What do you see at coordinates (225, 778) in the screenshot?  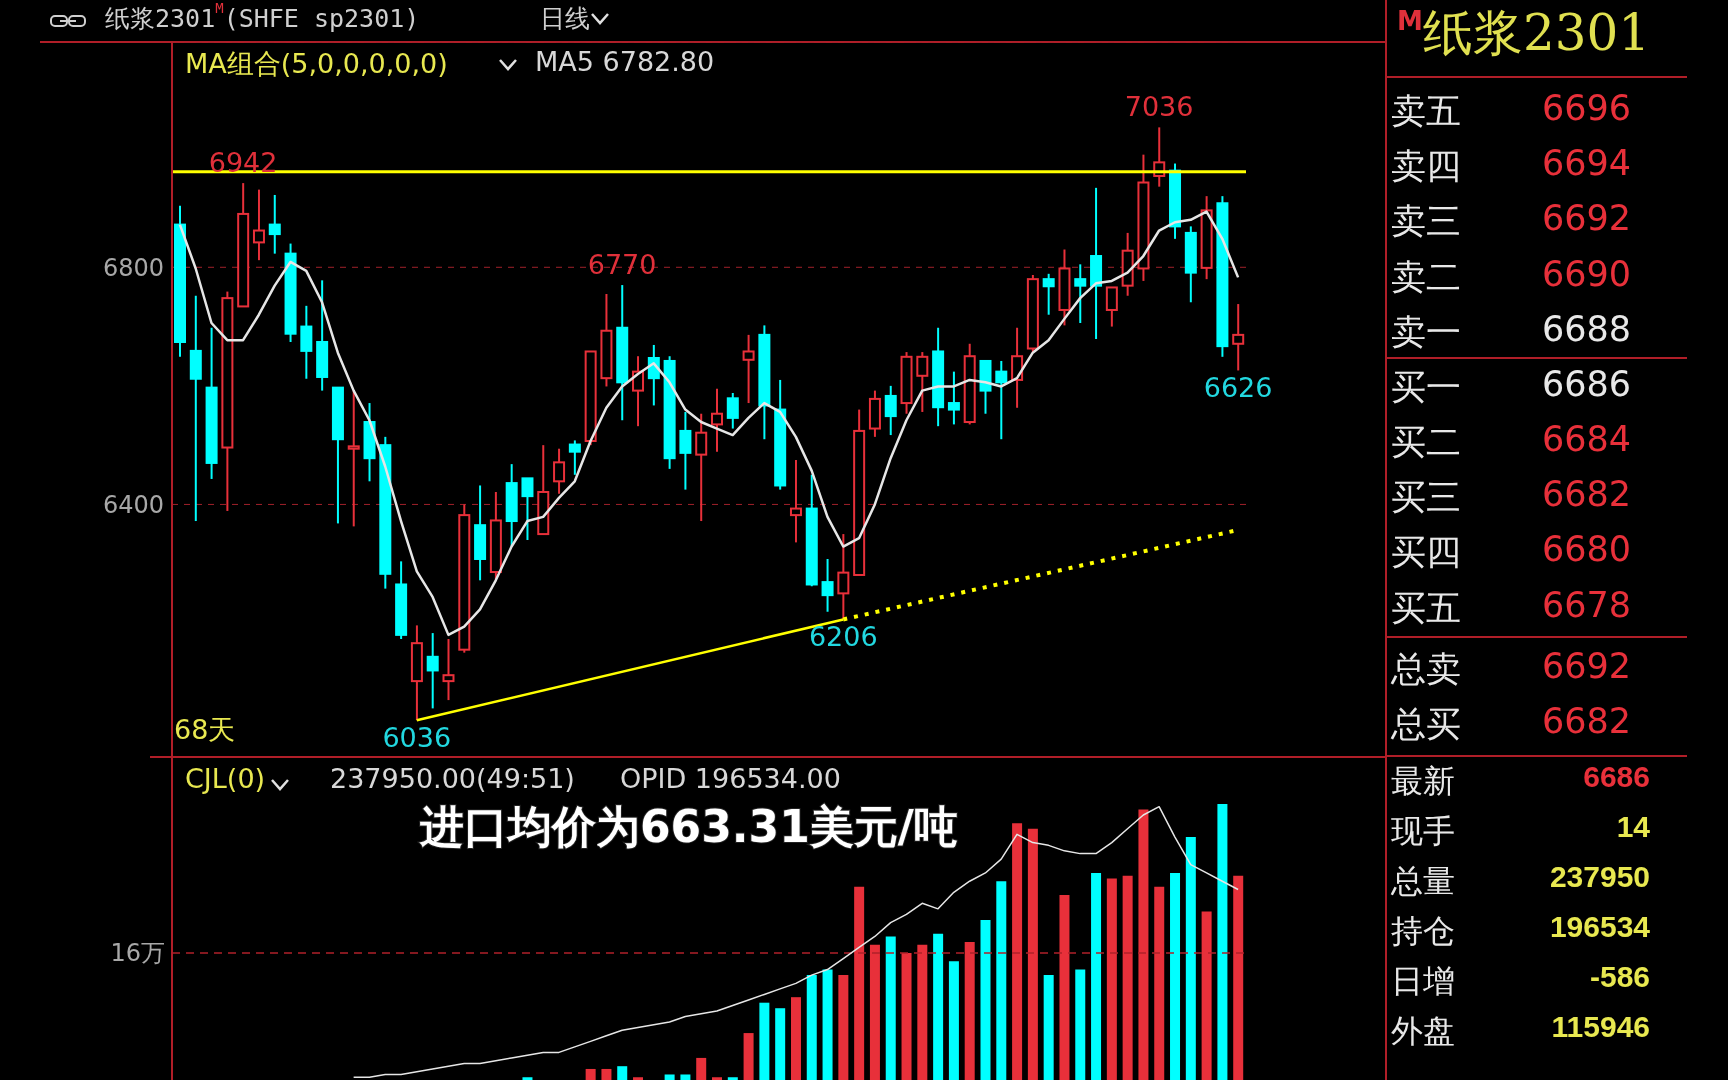 I see `text: CJL(0)` at bounding box center [225, 778].